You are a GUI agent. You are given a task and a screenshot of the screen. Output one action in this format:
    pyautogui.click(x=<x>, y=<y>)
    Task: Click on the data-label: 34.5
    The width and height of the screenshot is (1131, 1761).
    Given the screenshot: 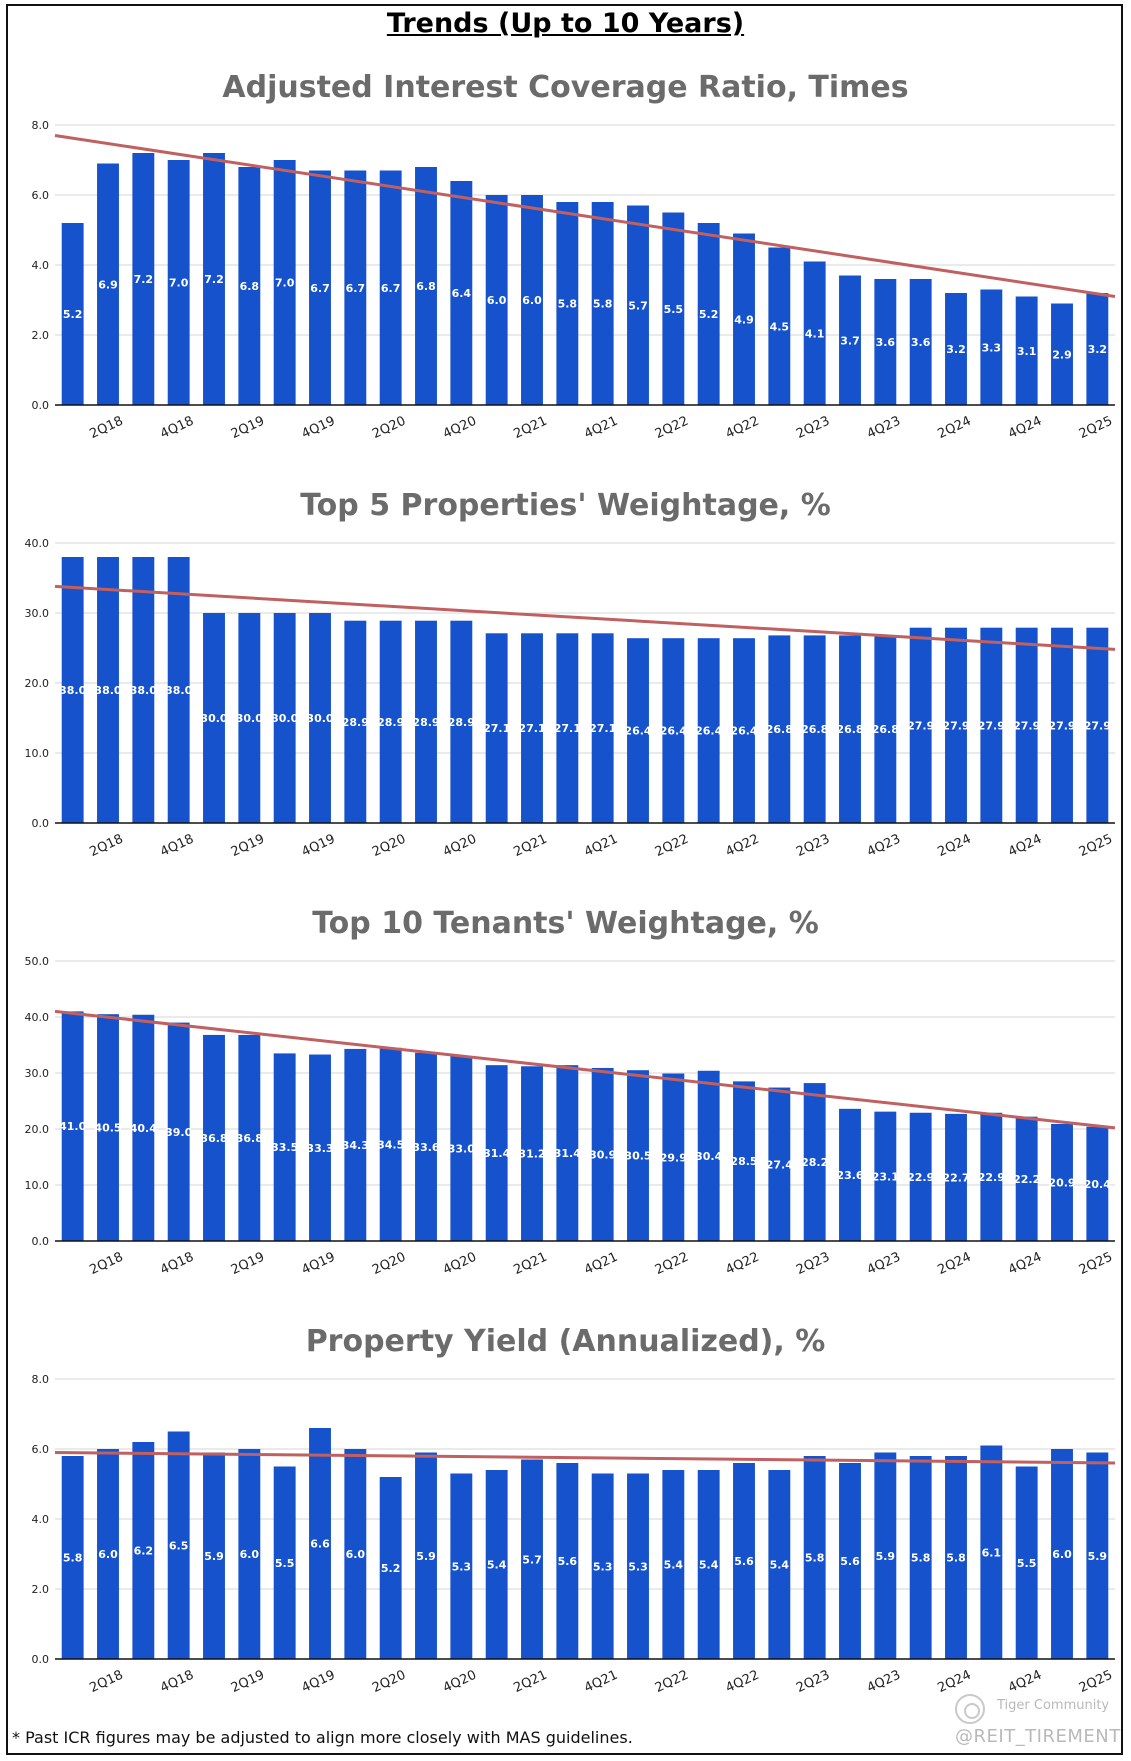 What is the action you would take?
    pyautogui.click(x=390, y=1144)
    